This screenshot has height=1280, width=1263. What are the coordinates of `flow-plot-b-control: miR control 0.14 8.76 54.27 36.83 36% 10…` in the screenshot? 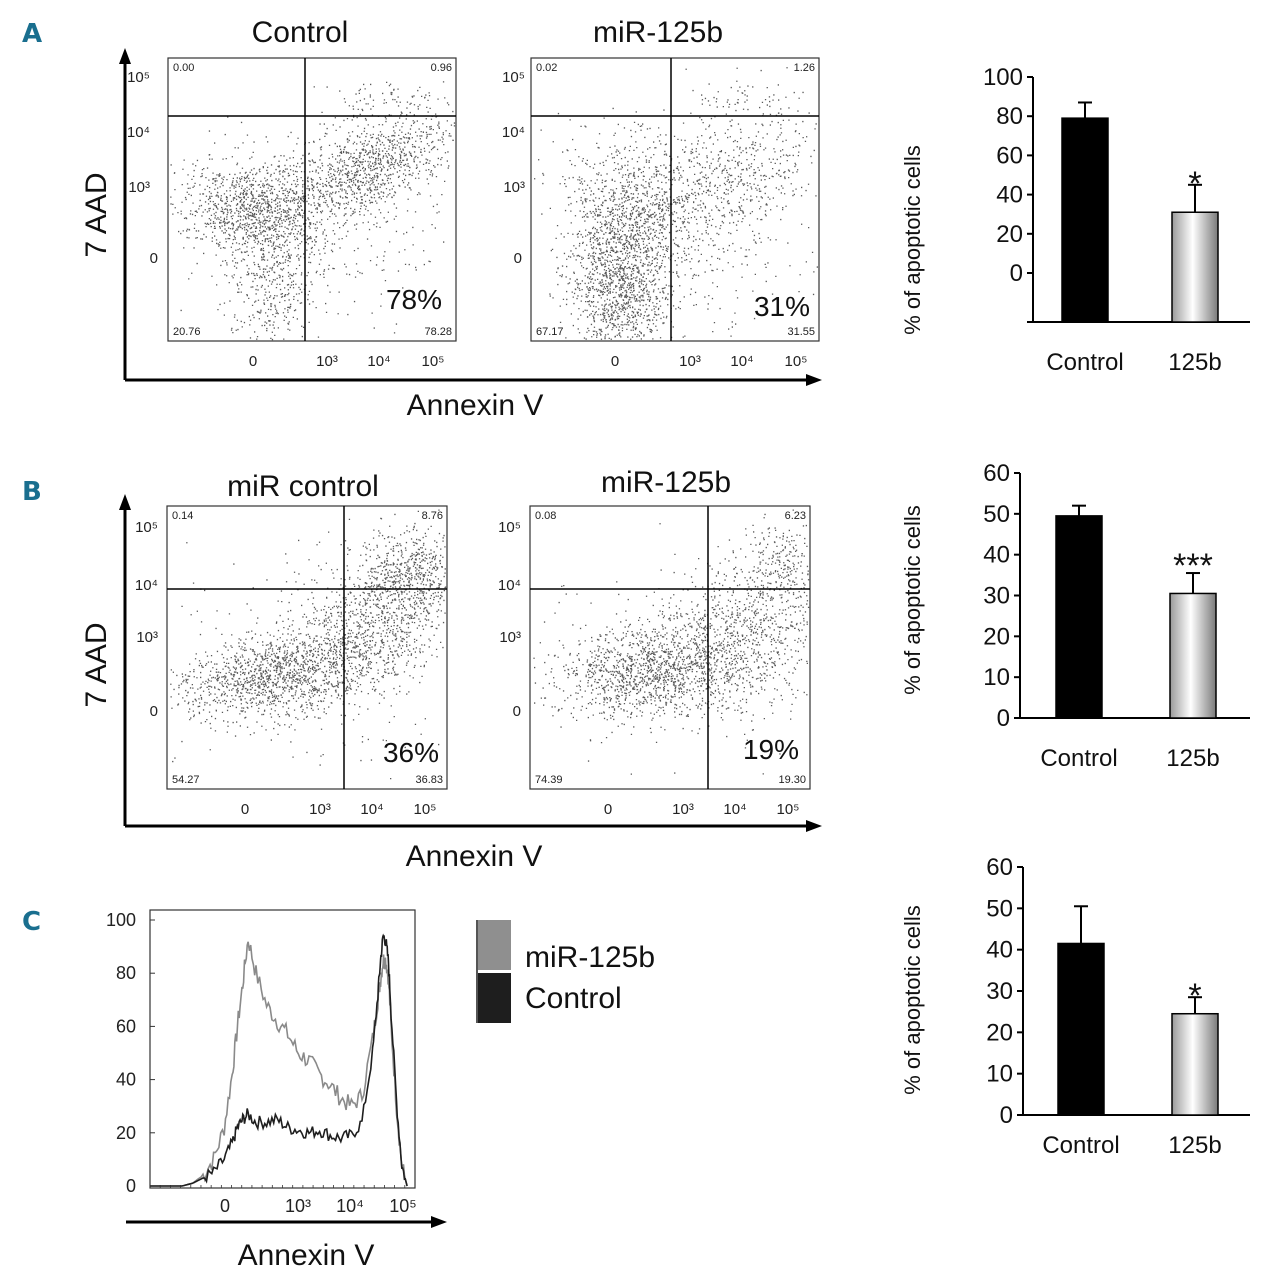 It's located at (291, 644).